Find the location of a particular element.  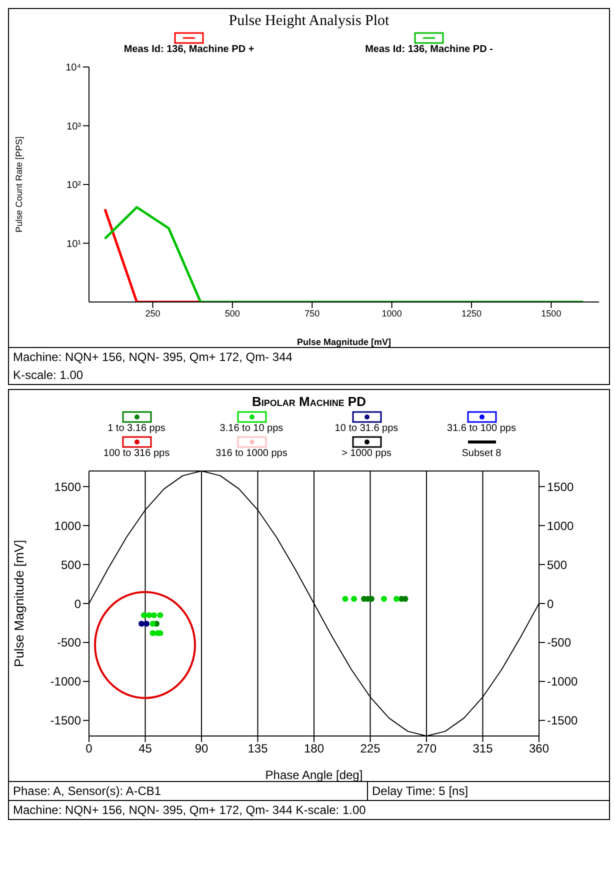

y-tick-label: 10⁴ is located at coordinates (73, 68).